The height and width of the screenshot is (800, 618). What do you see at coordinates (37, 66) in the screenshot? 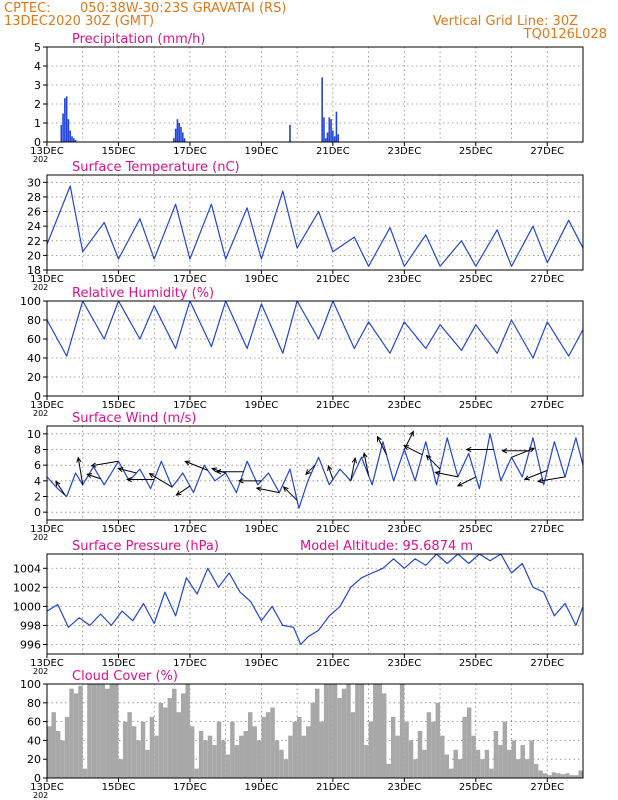
I see `y-tick-label: 4` at bounding box center [37, 66].